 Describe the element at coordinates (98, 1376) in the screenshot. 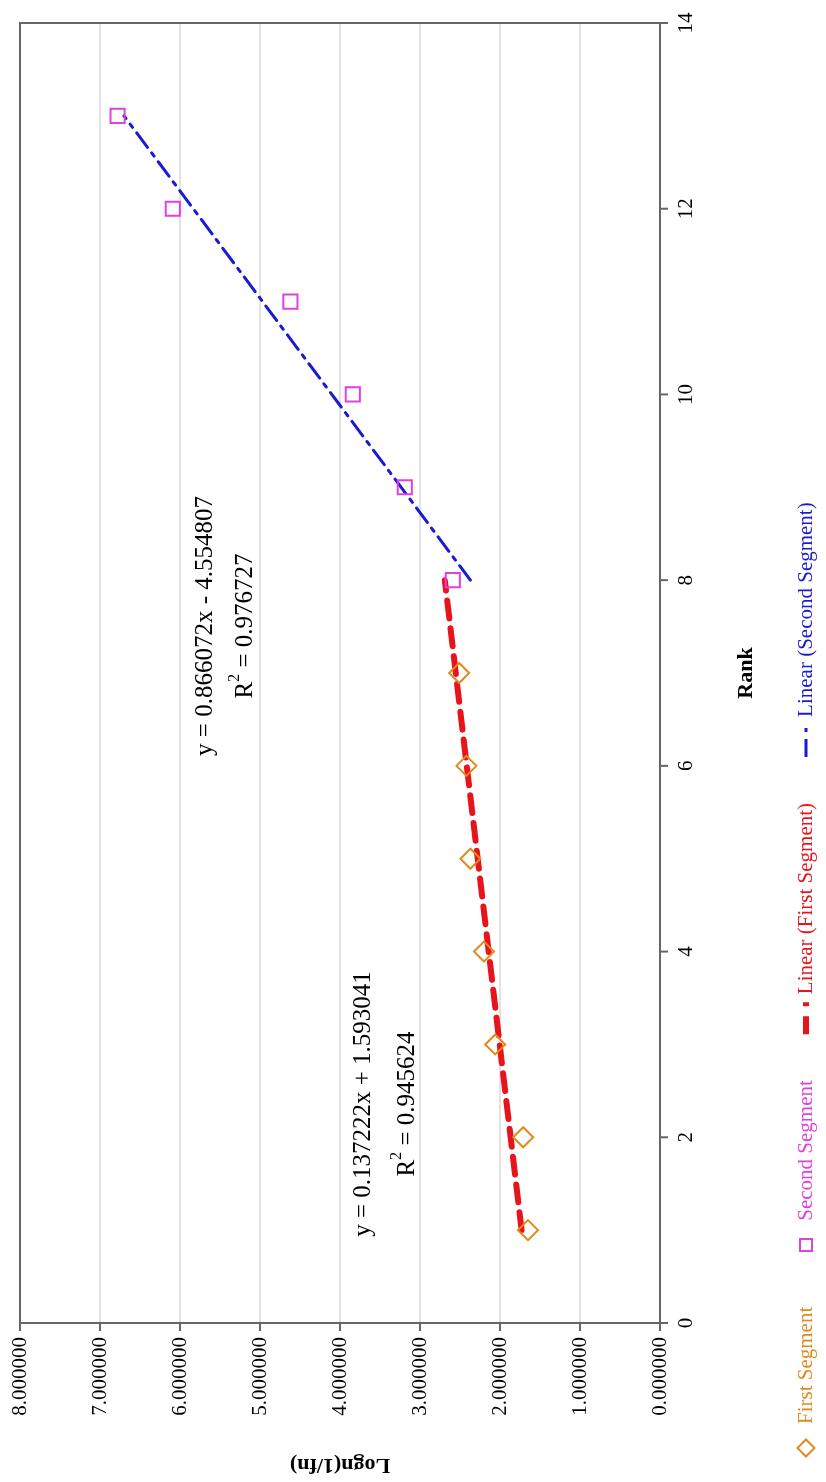

I see `x-tick-label: 7.000000` at that location.